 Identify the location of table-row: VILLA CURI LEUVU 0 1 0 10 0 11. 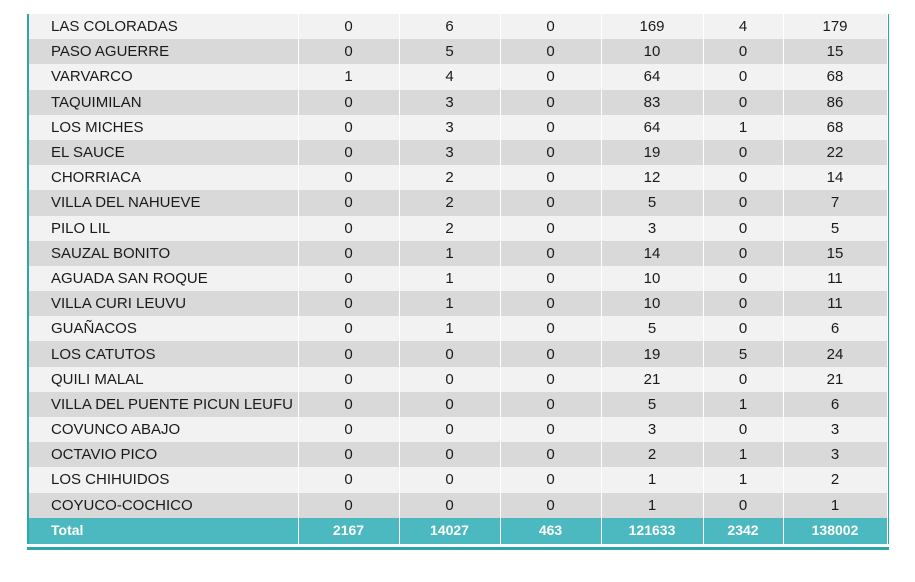
(458, 304).